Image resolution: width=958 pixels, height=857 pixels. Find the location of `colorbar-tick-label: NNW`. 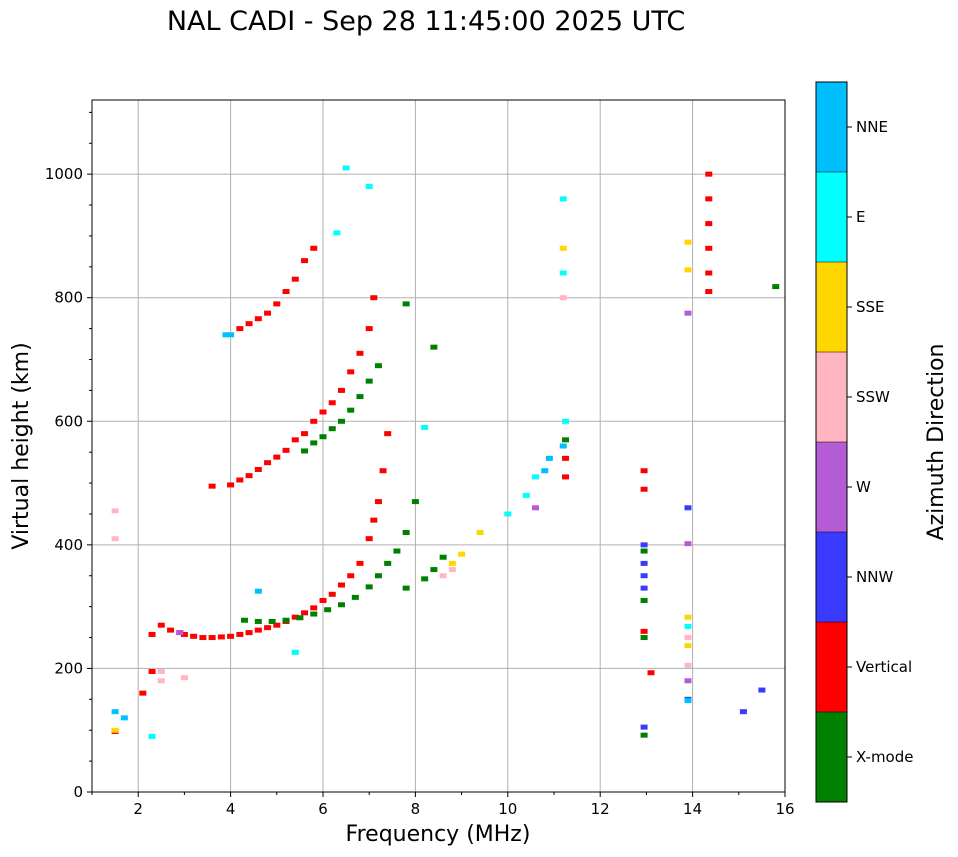

colorbar-tick-label: NNW is located at coordinates (874, 577).